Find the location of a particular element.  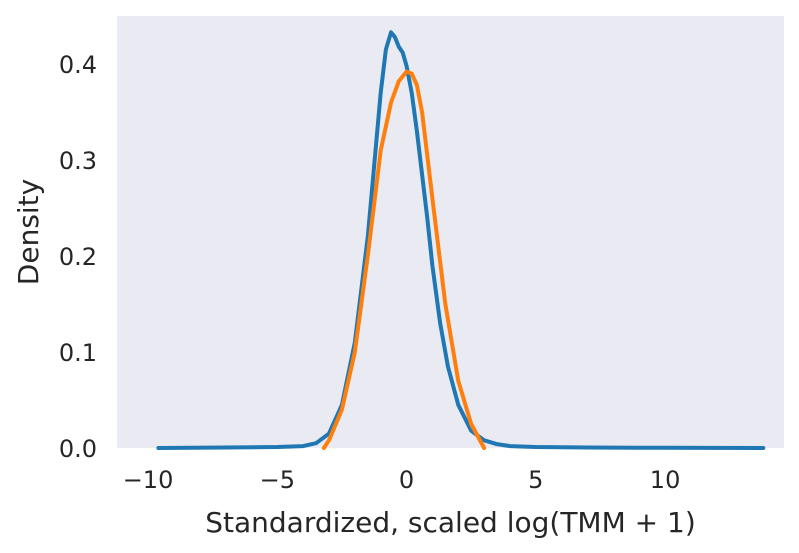

y-tick-label: 0.0 is located at coordinates (78, 449).